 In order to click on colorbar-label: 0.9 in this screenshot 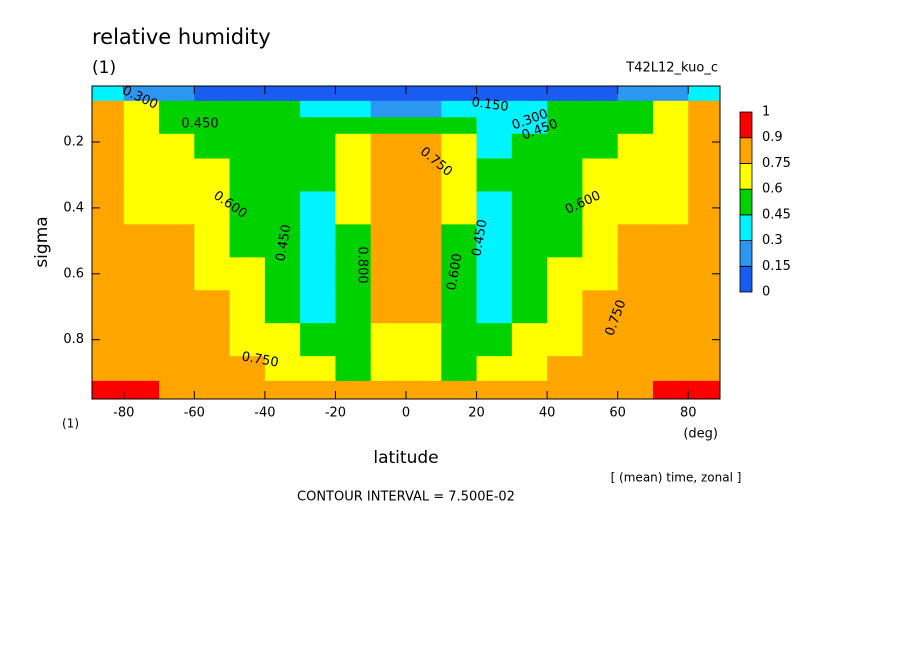, I will do `click(772, 137)`.